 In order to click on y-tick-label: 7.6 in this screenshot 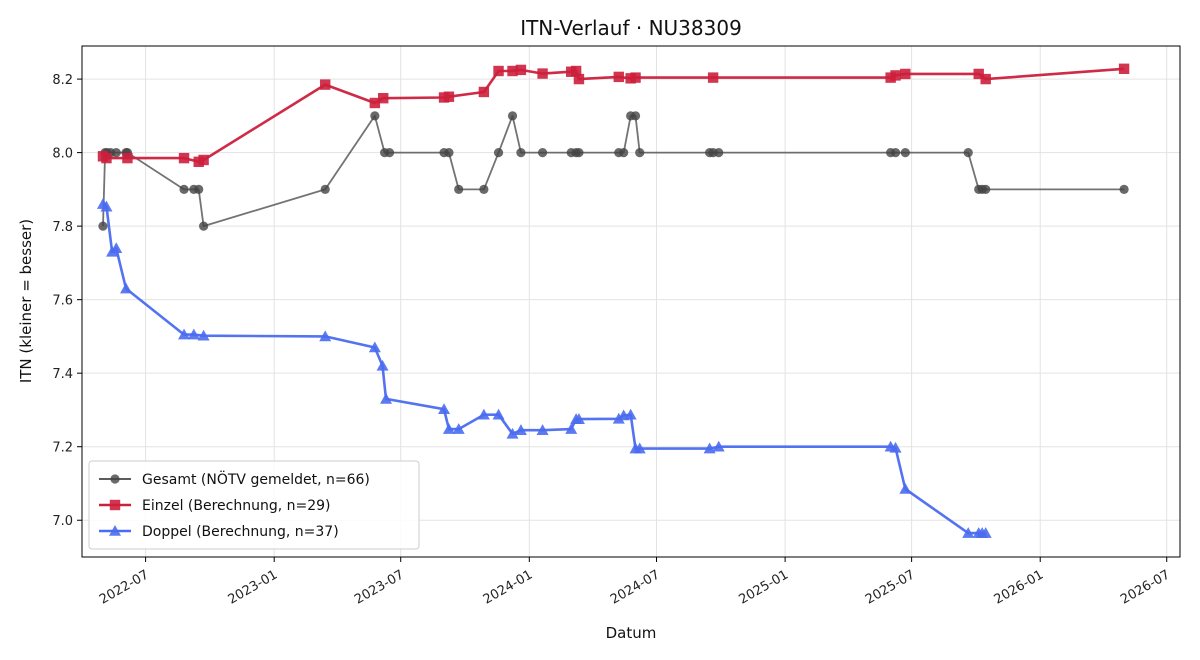, I will do `click(62, 301)`.